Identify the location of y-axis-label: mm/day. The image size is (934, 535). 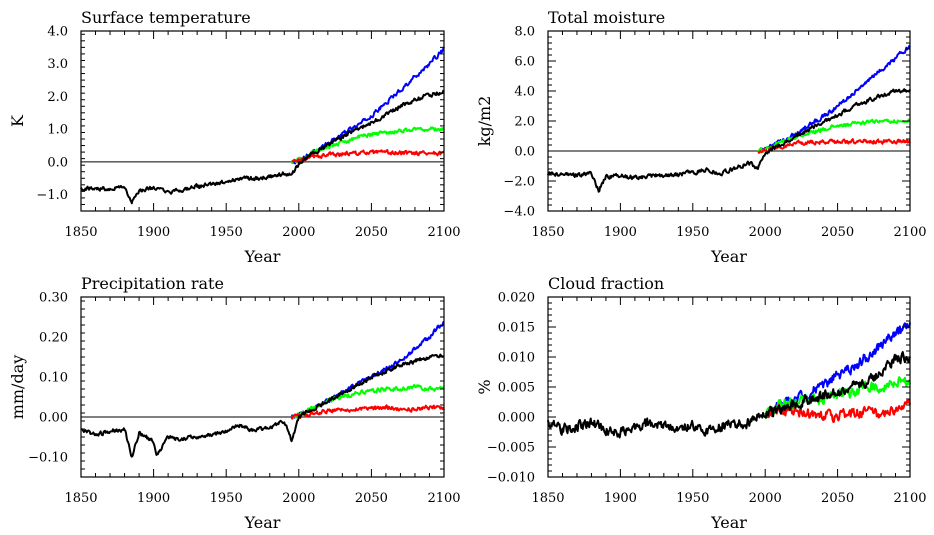
(17, 387).